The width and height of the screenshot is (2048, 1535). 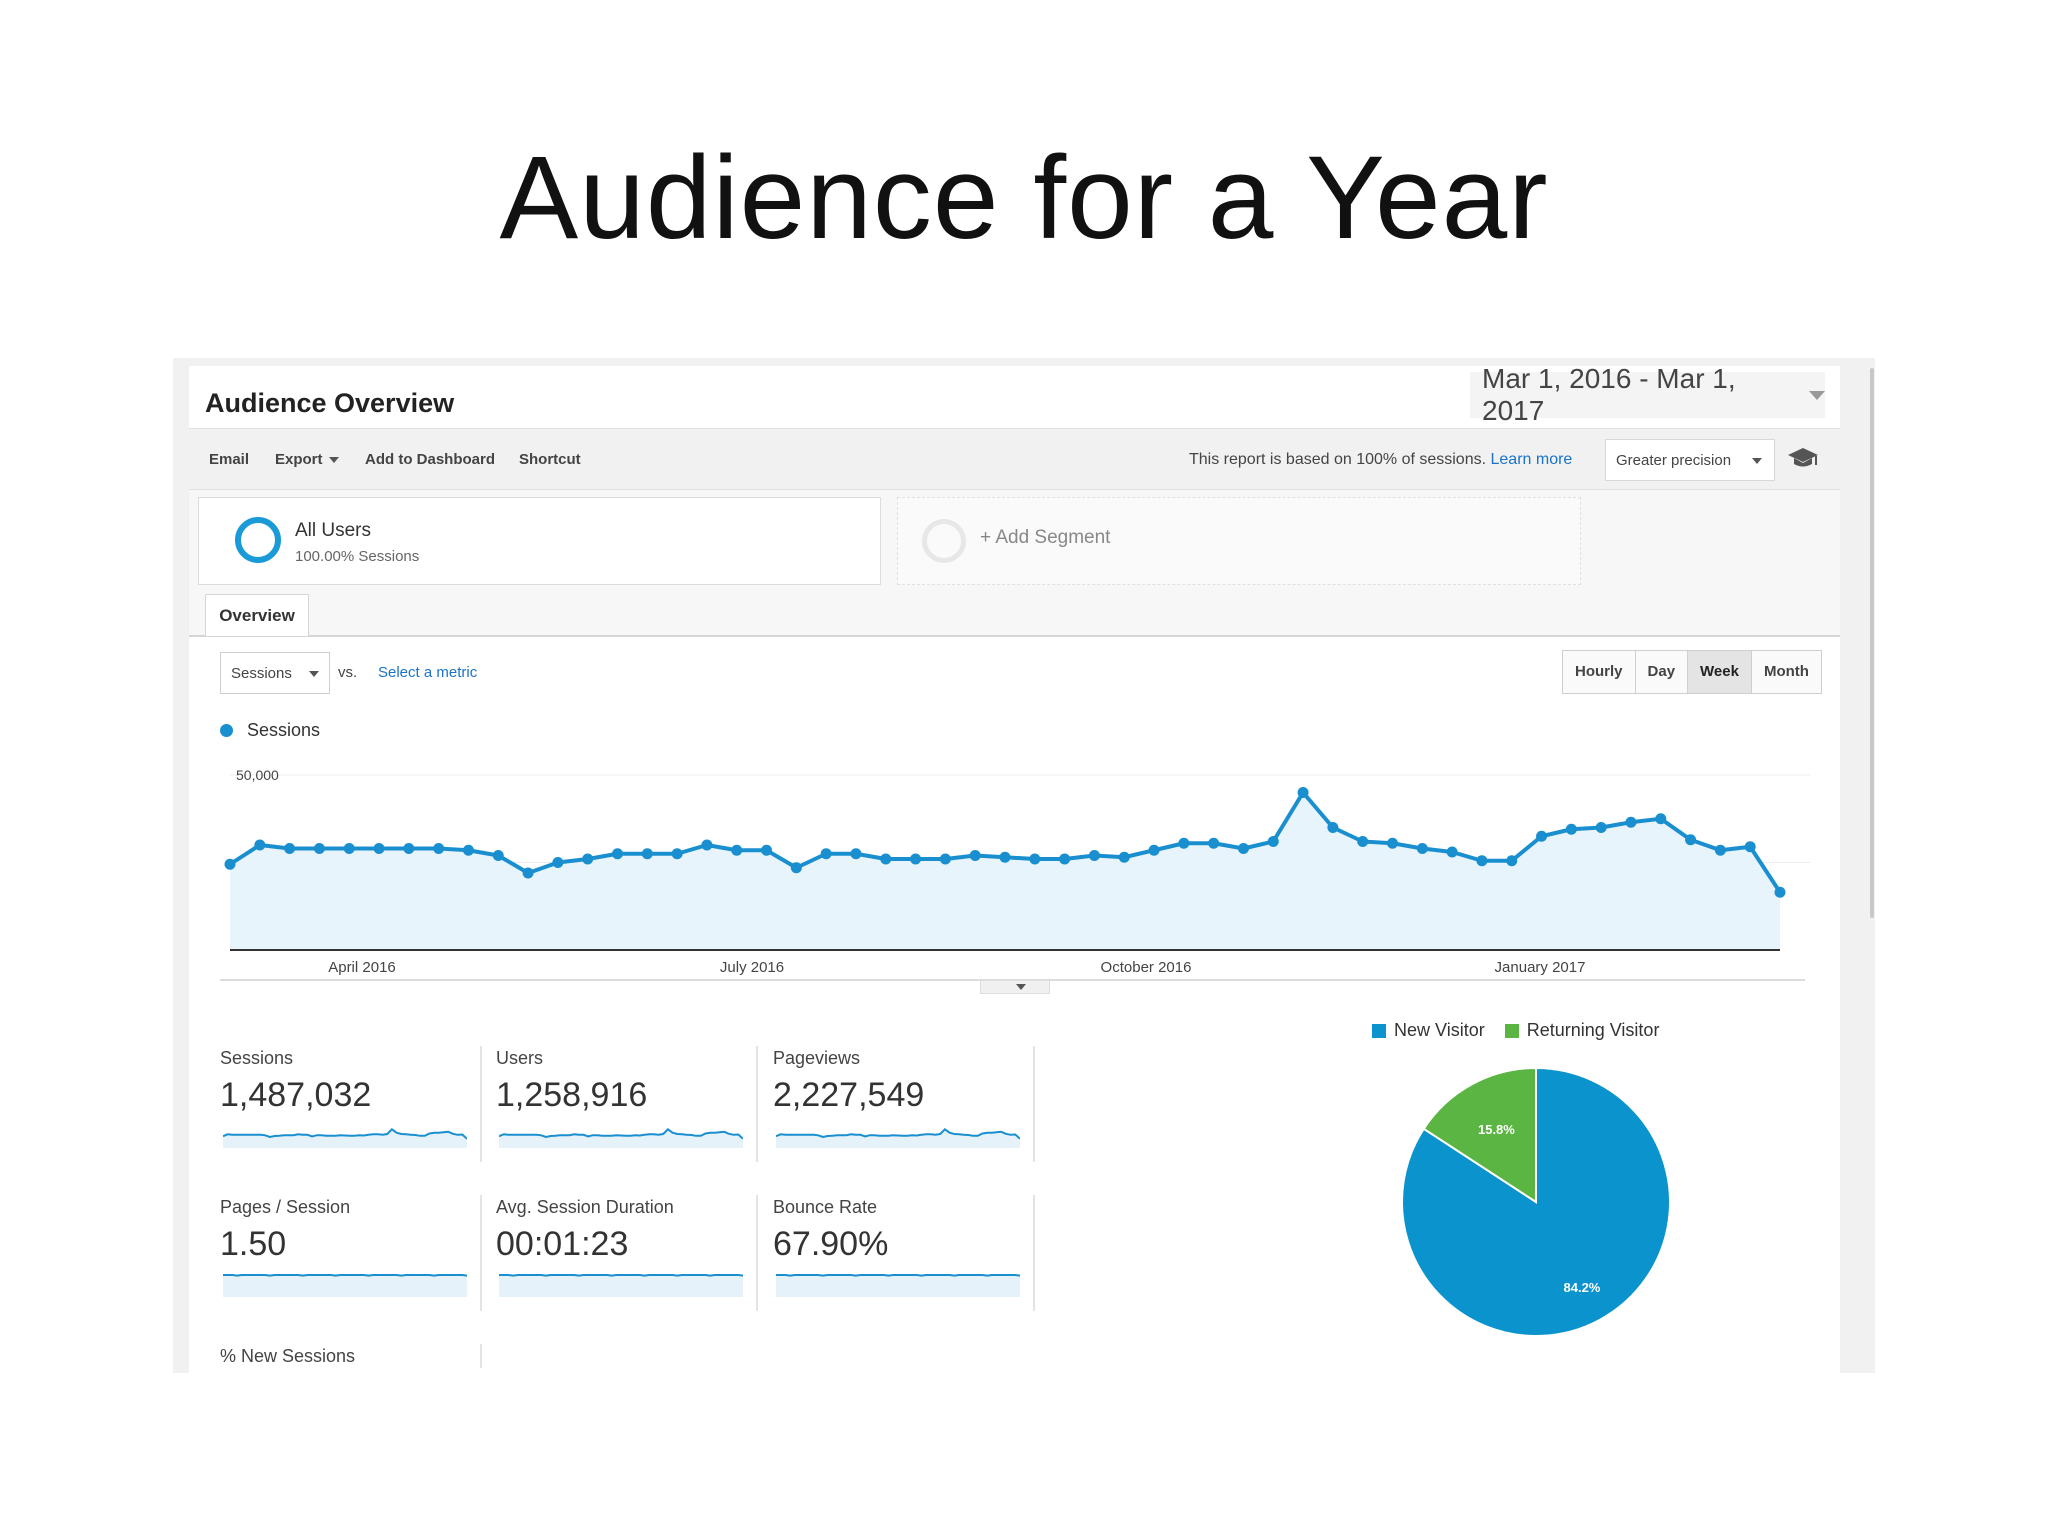 I want to click on metric-select: Sessions, so click(x=275, y=673).